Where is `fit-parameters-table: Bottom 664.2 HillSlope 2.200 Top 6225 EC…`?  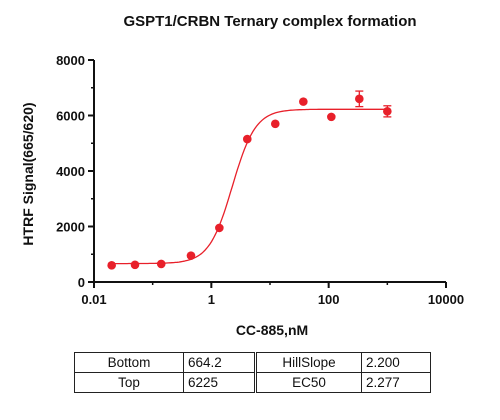 fit-parameters-table: Bottom 664.2 HillSlope 2.200 Top 6225 EC… is located at coordinates (252, 372).